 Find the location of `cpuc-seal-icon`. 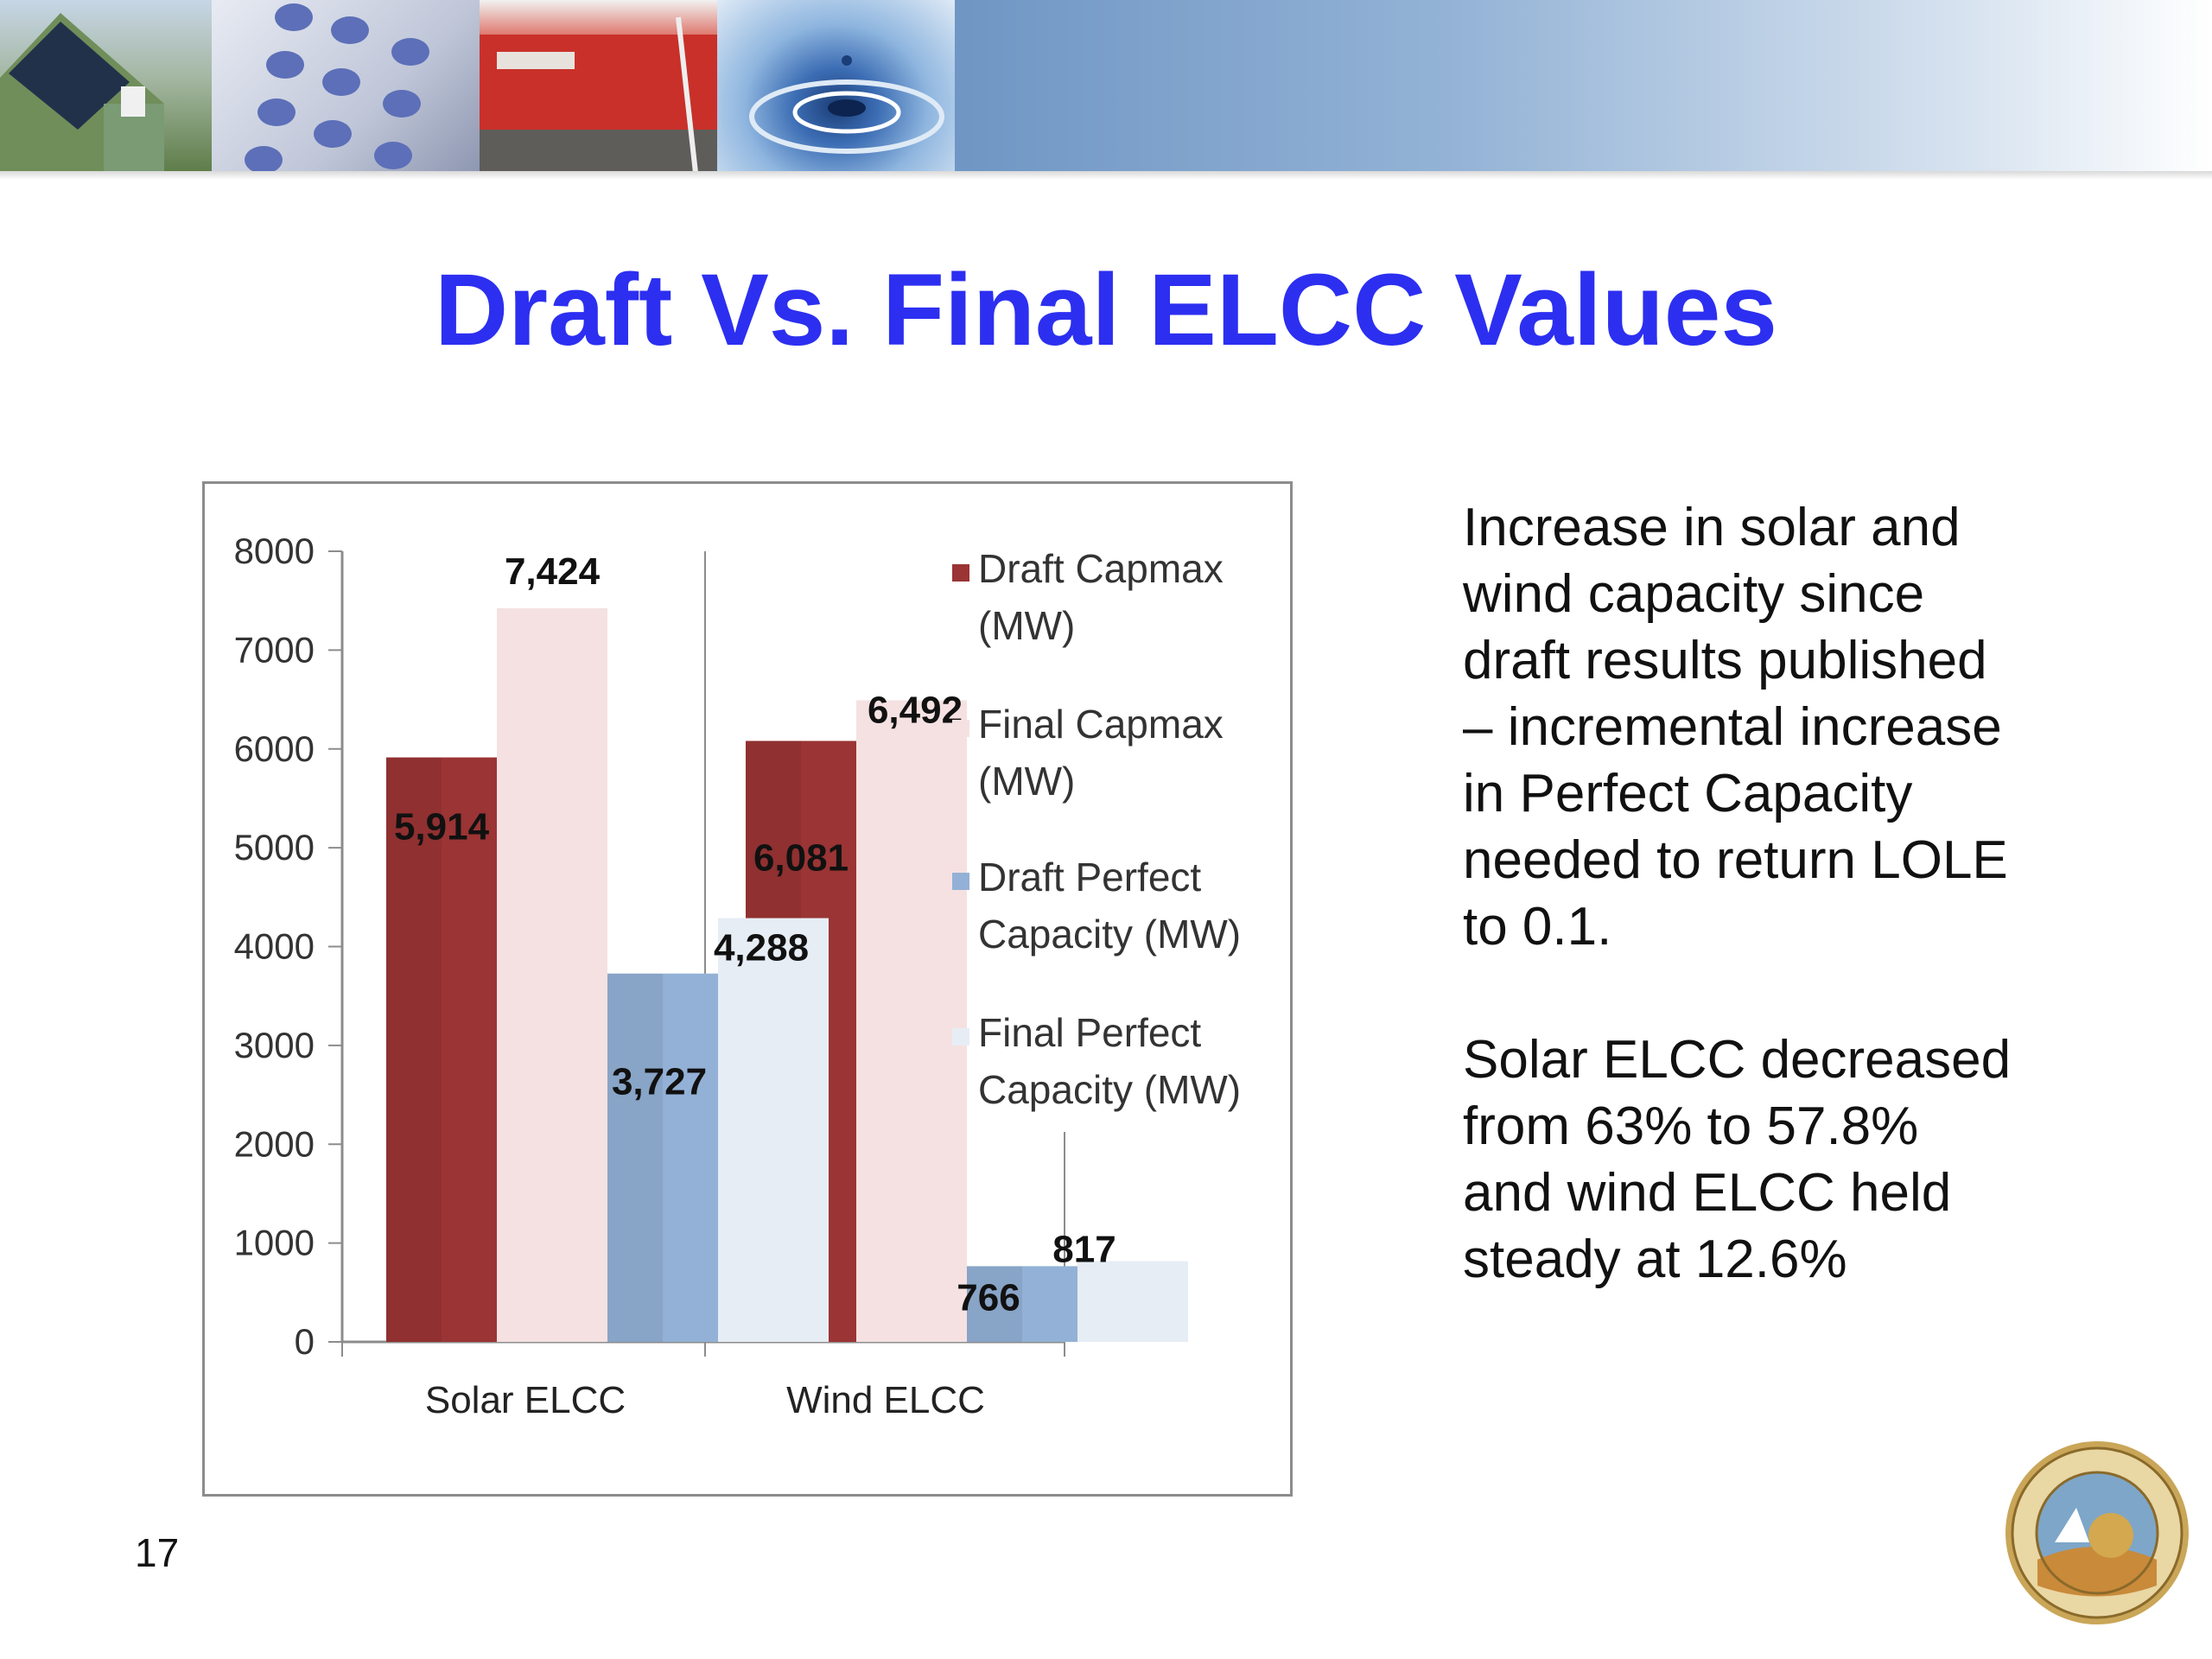

cpuc-seal-icon is located at coordinates (2097, 1532).